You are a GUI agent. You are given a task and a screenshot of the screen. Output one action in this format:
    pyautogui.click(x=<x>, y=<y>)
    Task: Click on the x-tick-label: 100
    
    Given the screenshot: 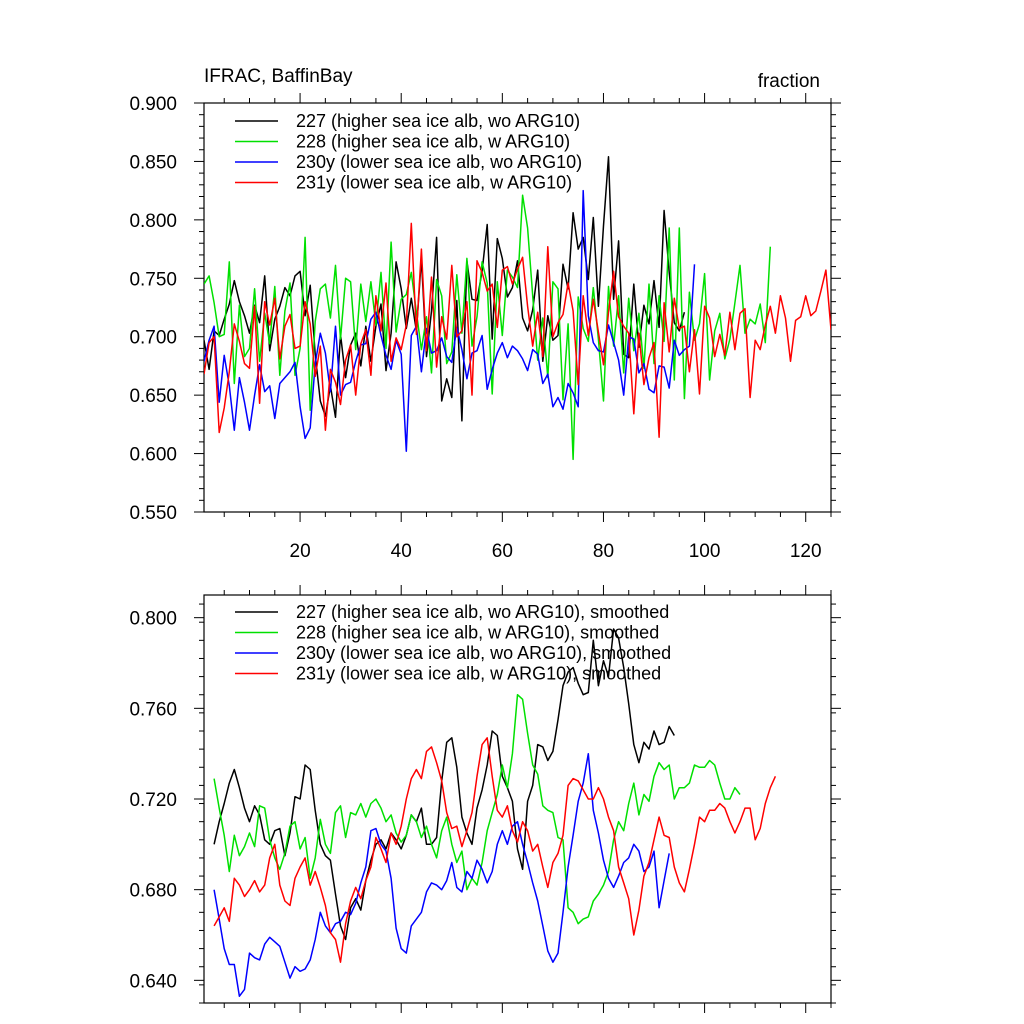 What is the action you would take?
    pyautogui.click(x=705, y=551)
    